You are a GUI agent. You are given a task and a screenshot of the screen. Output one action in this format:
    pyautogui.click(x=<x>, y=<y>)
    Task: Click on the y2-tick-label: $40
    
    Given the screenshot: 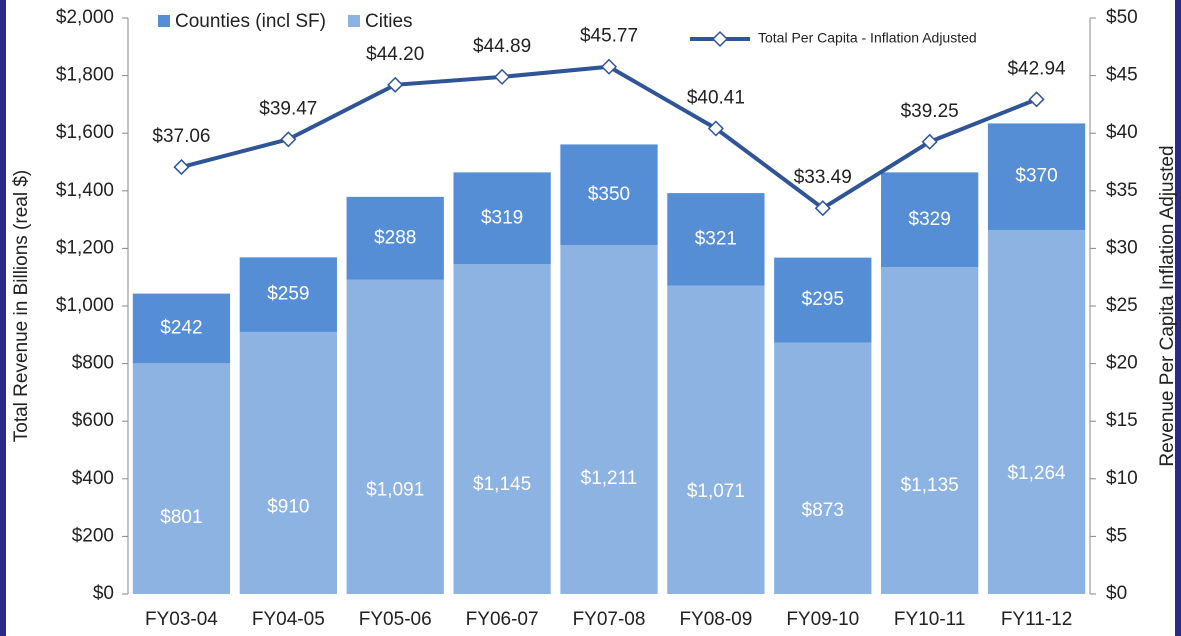 What is the action you would take?
    pyautogui.click(x=1122, y=132)
    